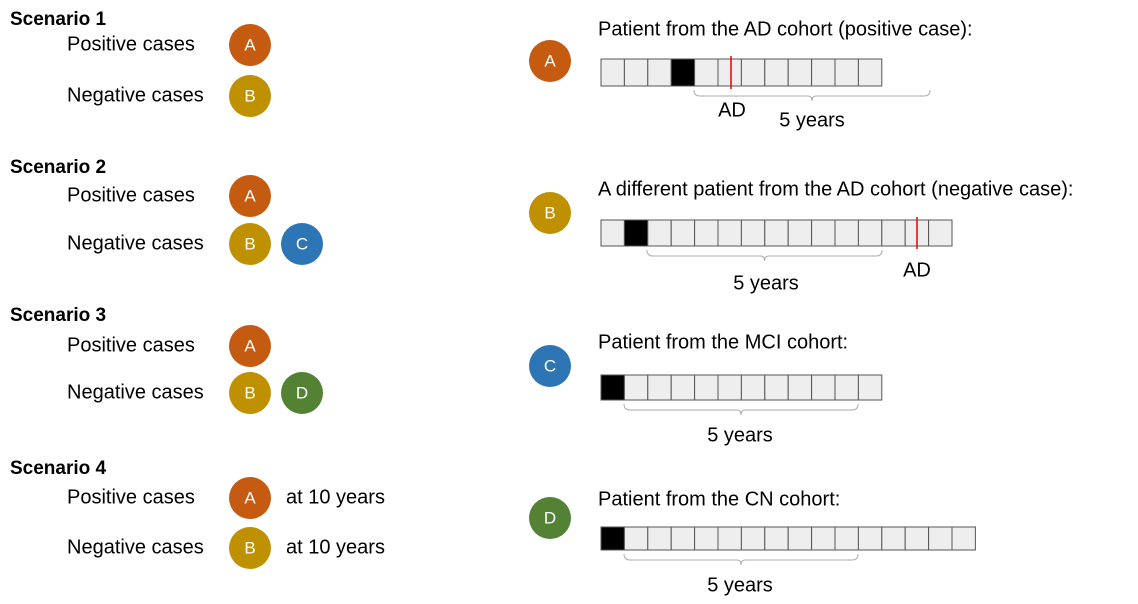 The height and width of the screenshot is (604, 1138). I want to click on scenario-title: Scenario 1, so click(58, 19).